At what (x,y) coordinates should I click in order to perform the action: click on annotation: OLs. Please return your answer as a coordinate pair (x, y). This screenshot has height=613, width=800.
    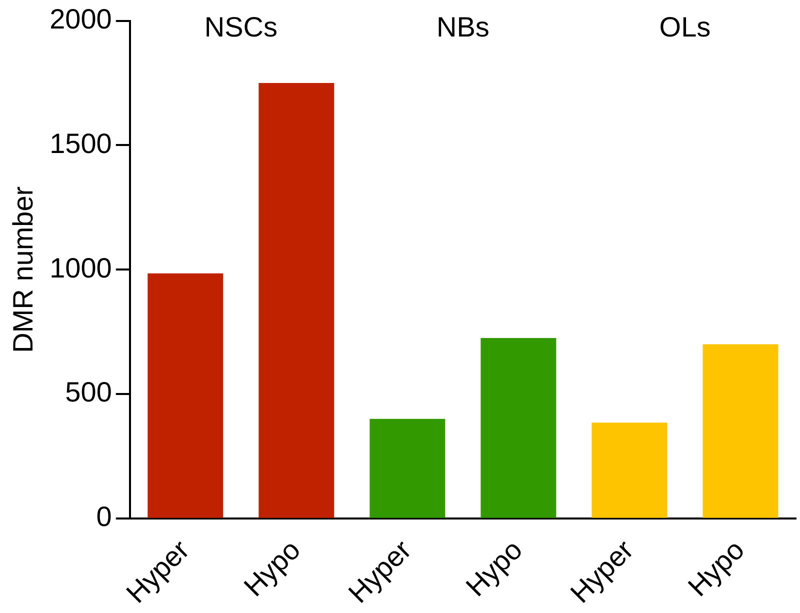
    Looking at the image, I should click on (685, 27).